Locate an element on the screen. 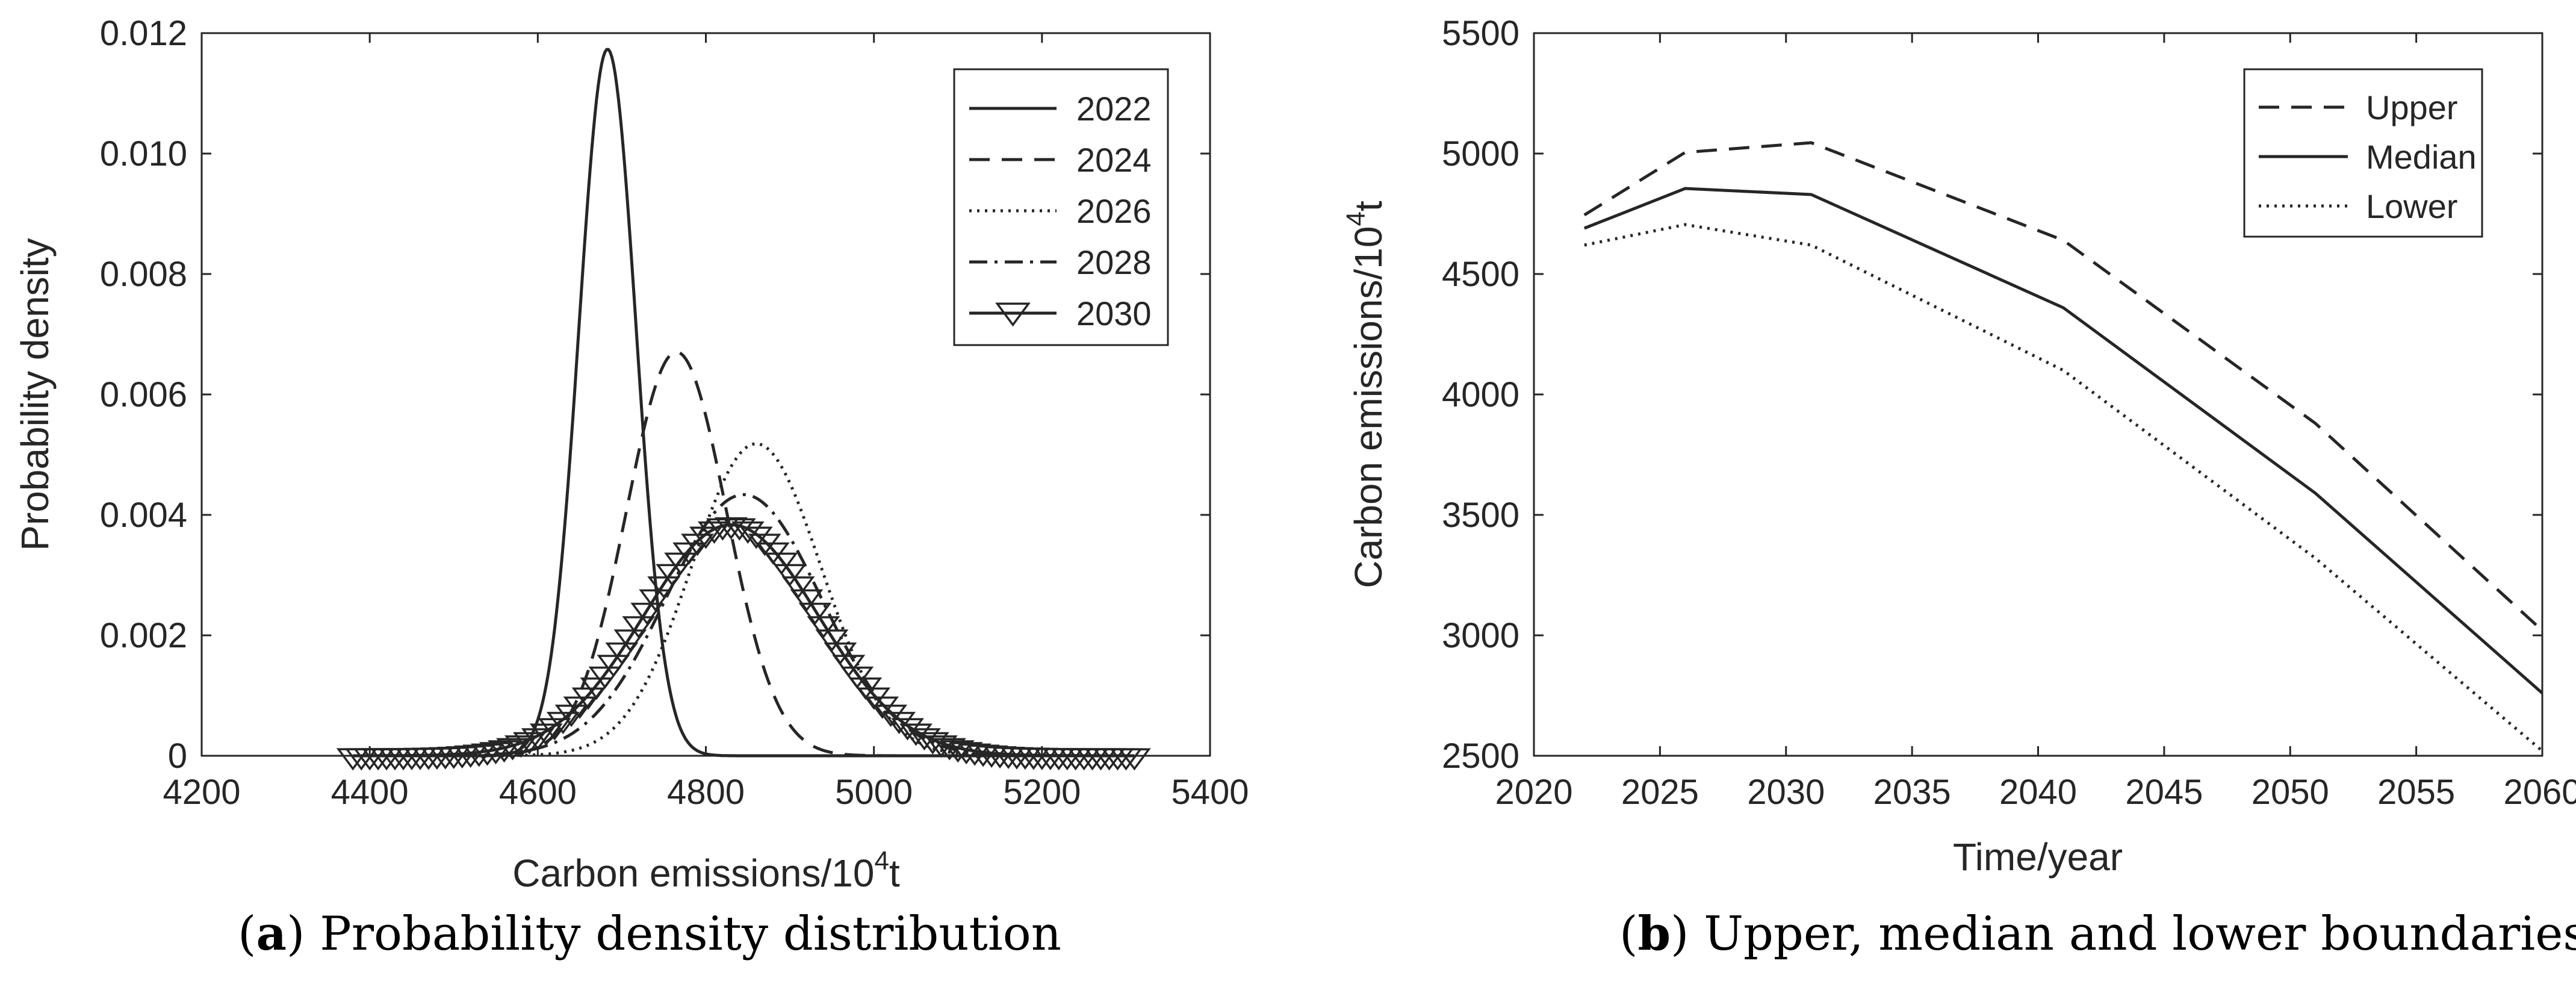 The height and width of the screenshot is (981, 2576). caption-a-text: Probability density distribution is located at coordinates (690, 934).